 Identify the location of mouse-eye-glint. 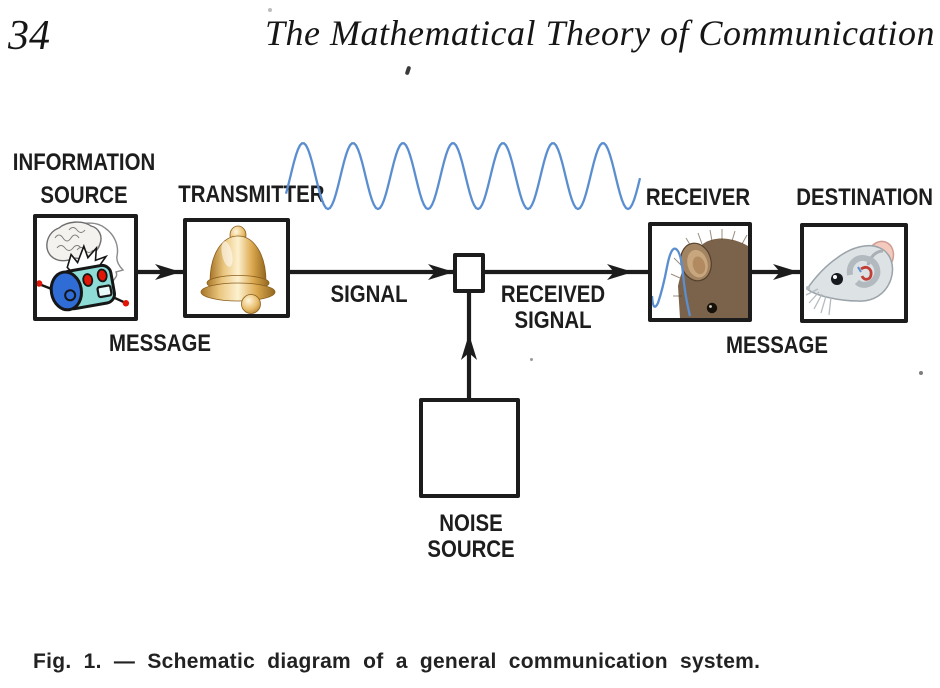
(710, 306).